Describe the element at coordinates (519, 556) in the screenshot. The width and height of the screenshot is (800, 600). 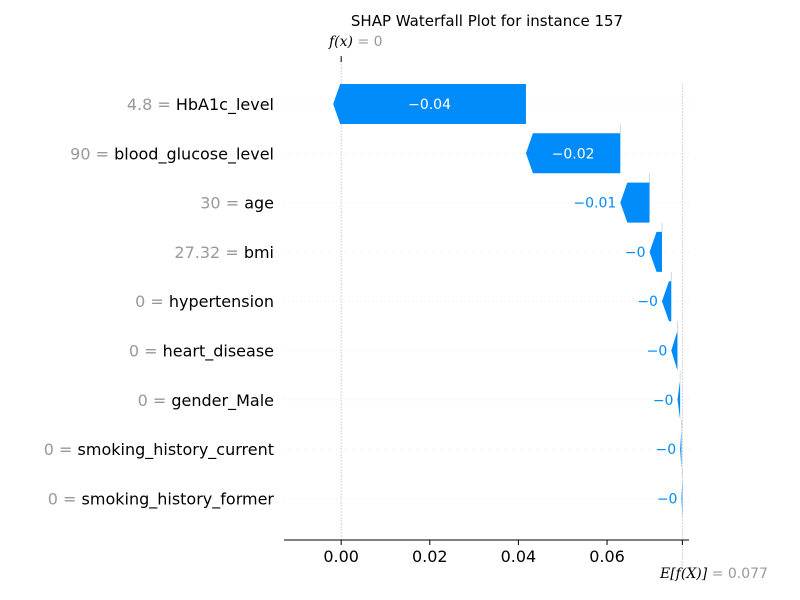
I see `x-tick-label: 0.04` at that location.